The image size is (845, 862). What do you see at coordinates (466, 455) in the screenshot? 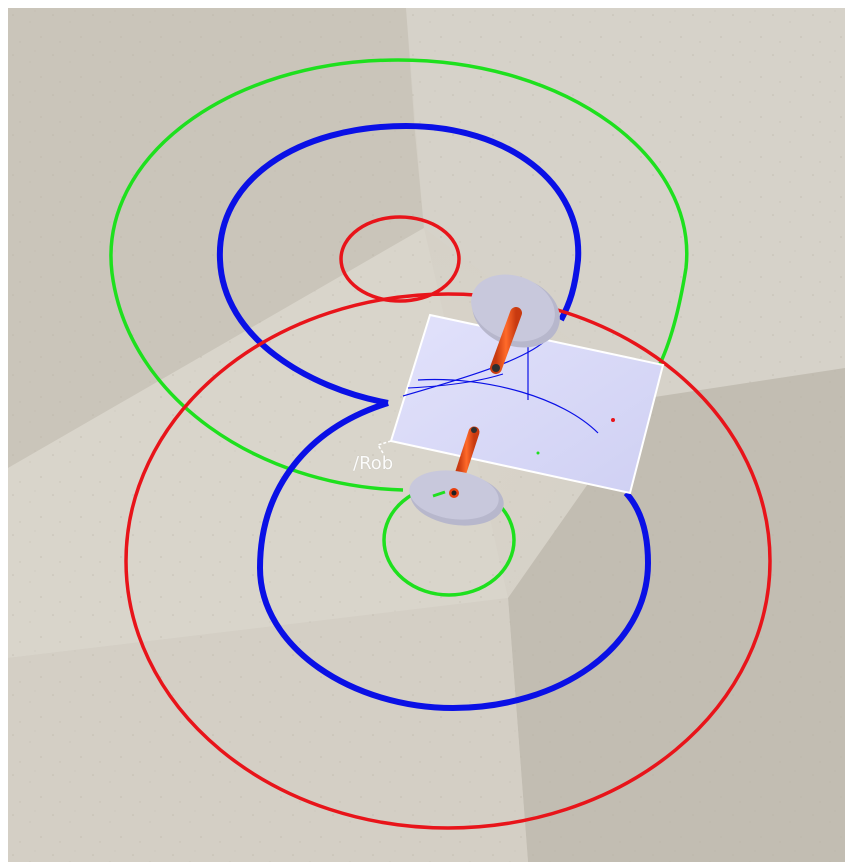
I see `lower-axle` at bounding box center [466, 455].